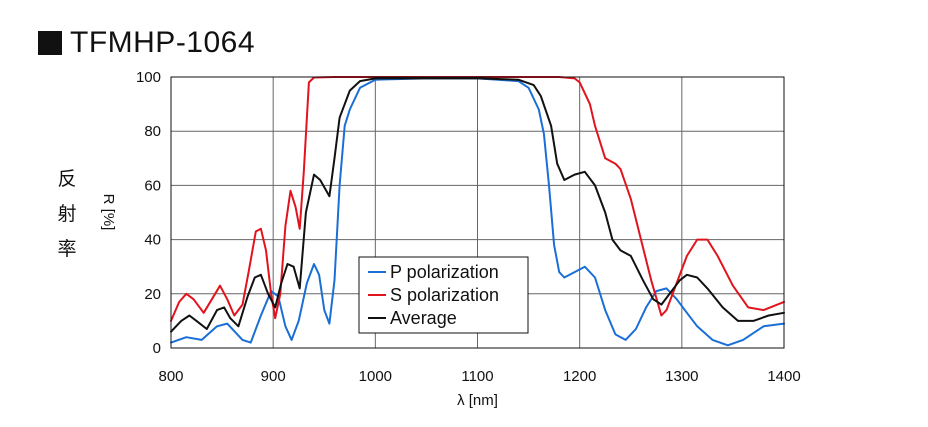 The height and width of the screenshot is (427, 928). Describe the element at coordinates (423, 318) in the screenshot. I see `legend-label: Average` at that location.